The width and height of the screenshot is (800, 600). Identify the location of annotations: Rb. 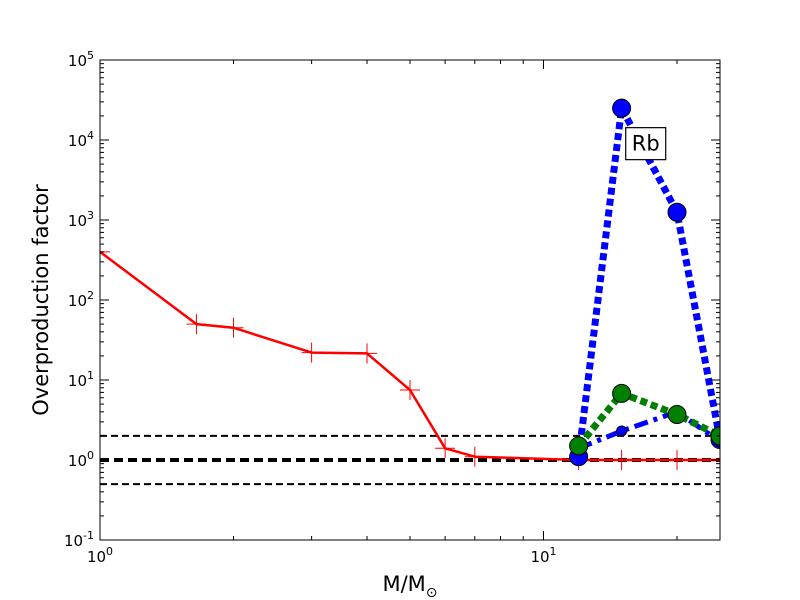
(646, 144).